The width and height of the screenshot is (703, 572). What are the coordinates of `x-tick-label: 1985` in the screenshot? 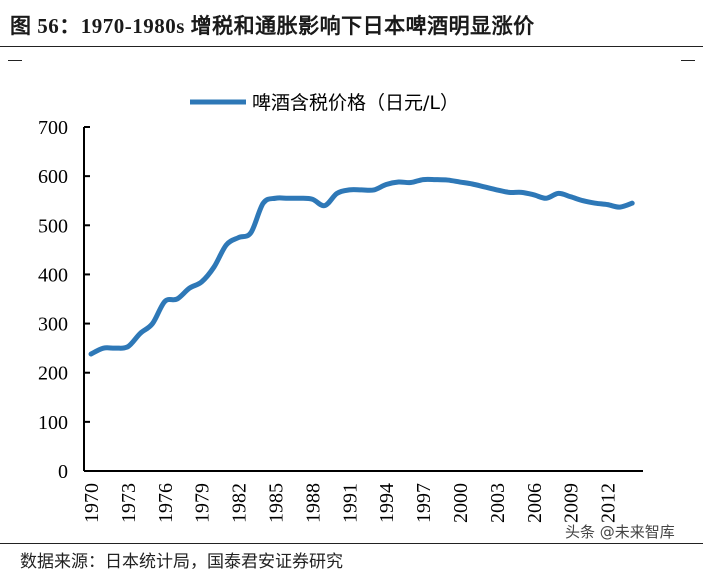 It's located at (277, 503).